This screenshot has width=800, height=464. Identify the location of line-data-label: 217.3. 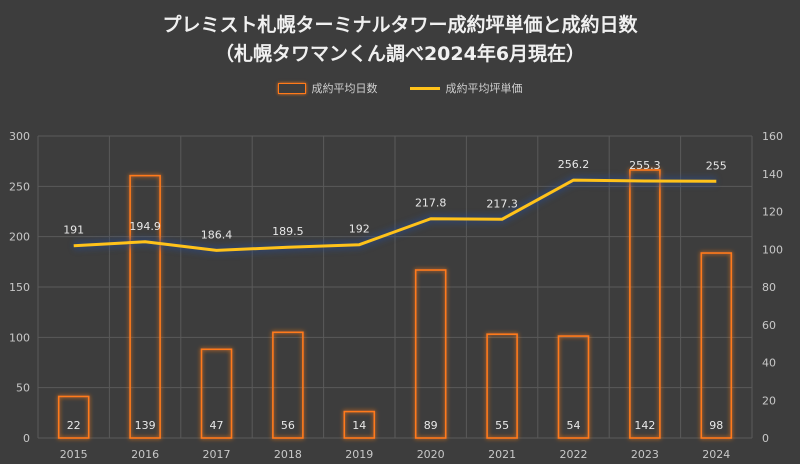
(502, 203).